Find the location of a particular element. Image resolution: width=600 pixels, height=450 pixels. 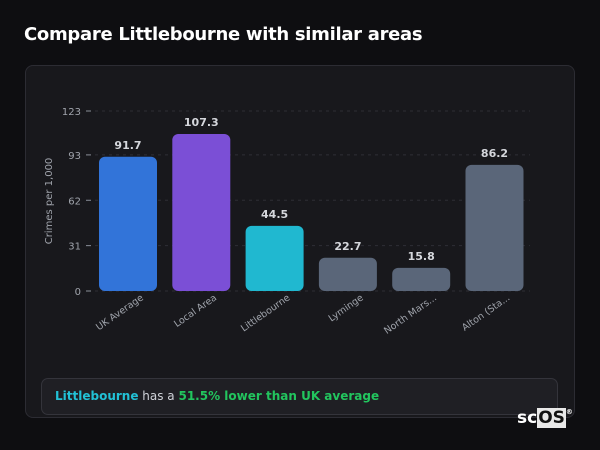

bar-value-label: 44.5 is located at coordinates (274, 214).